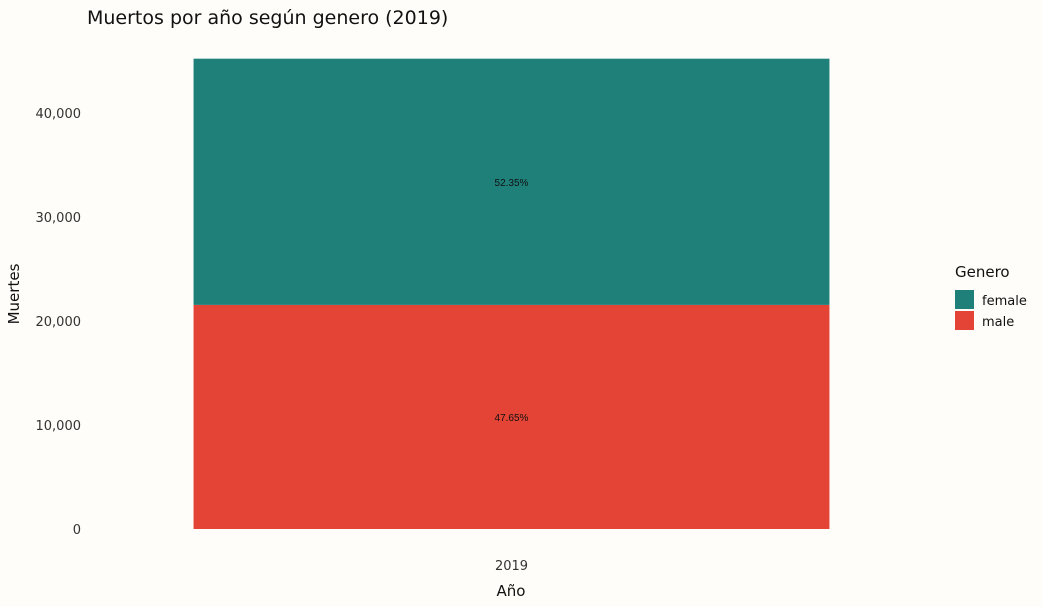  I want to click on x-axis-title: Año, so click(511, 591).